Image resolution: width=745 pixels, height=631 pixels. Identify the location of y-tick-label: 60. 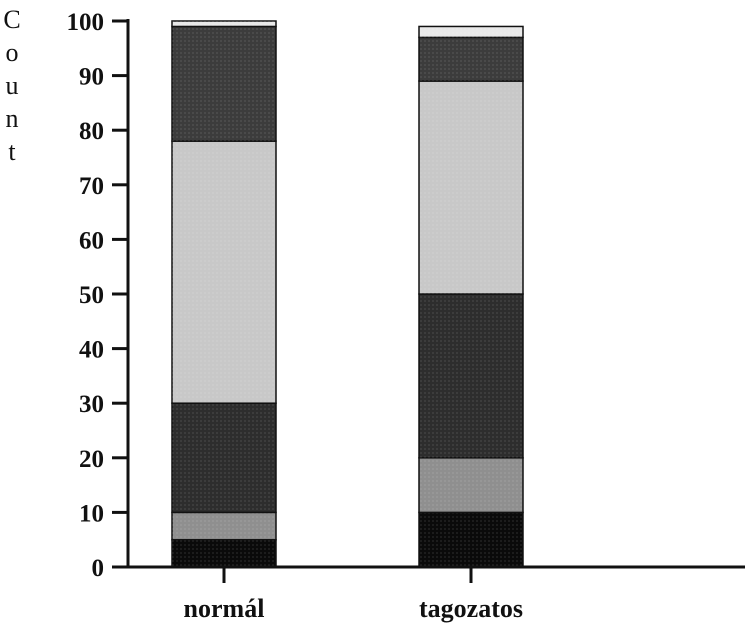
(91, 240).